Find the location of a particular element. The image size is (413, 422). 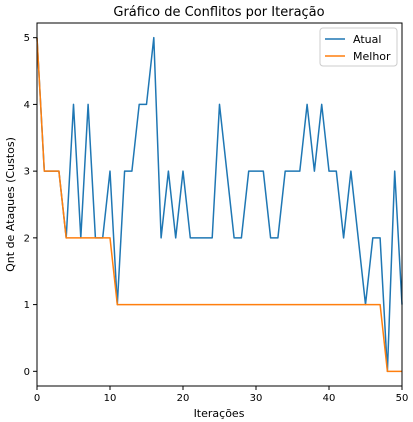

x-axis-label: Iterações is located at coordinates (219, 413).